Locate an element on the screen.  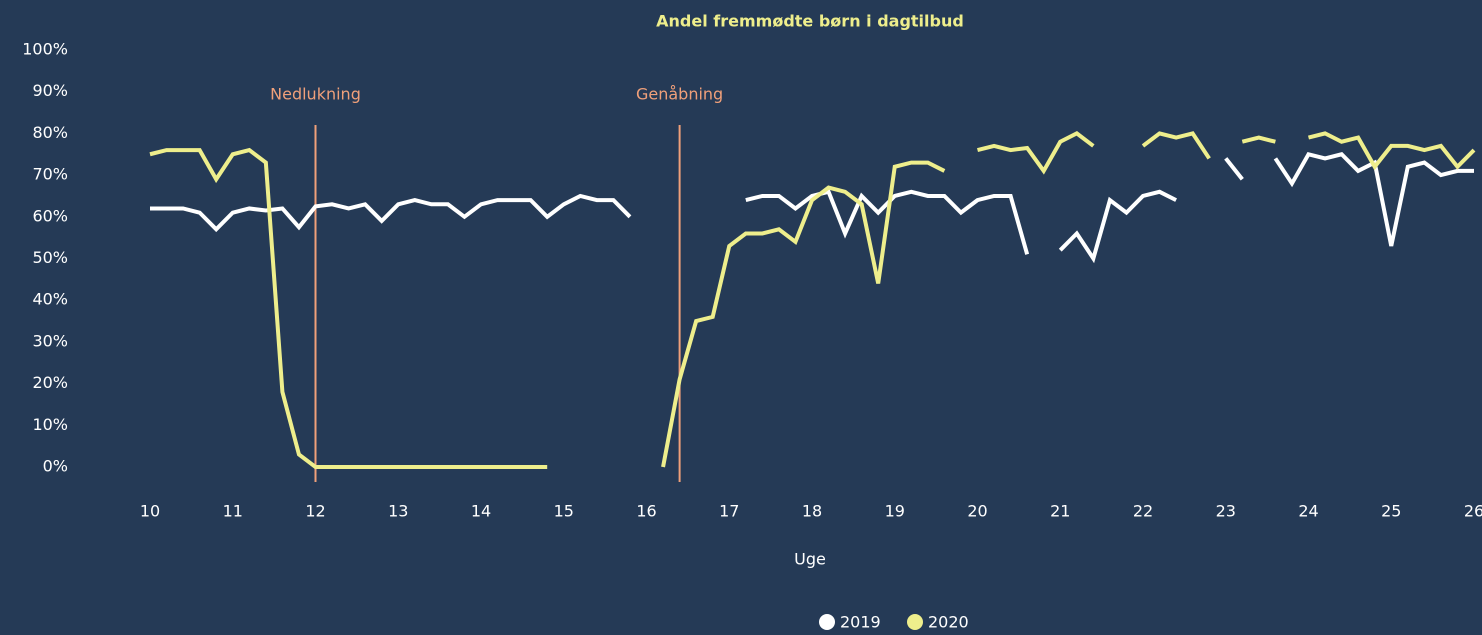
y-tick-label: 70% is located at coordinates (50, 174).